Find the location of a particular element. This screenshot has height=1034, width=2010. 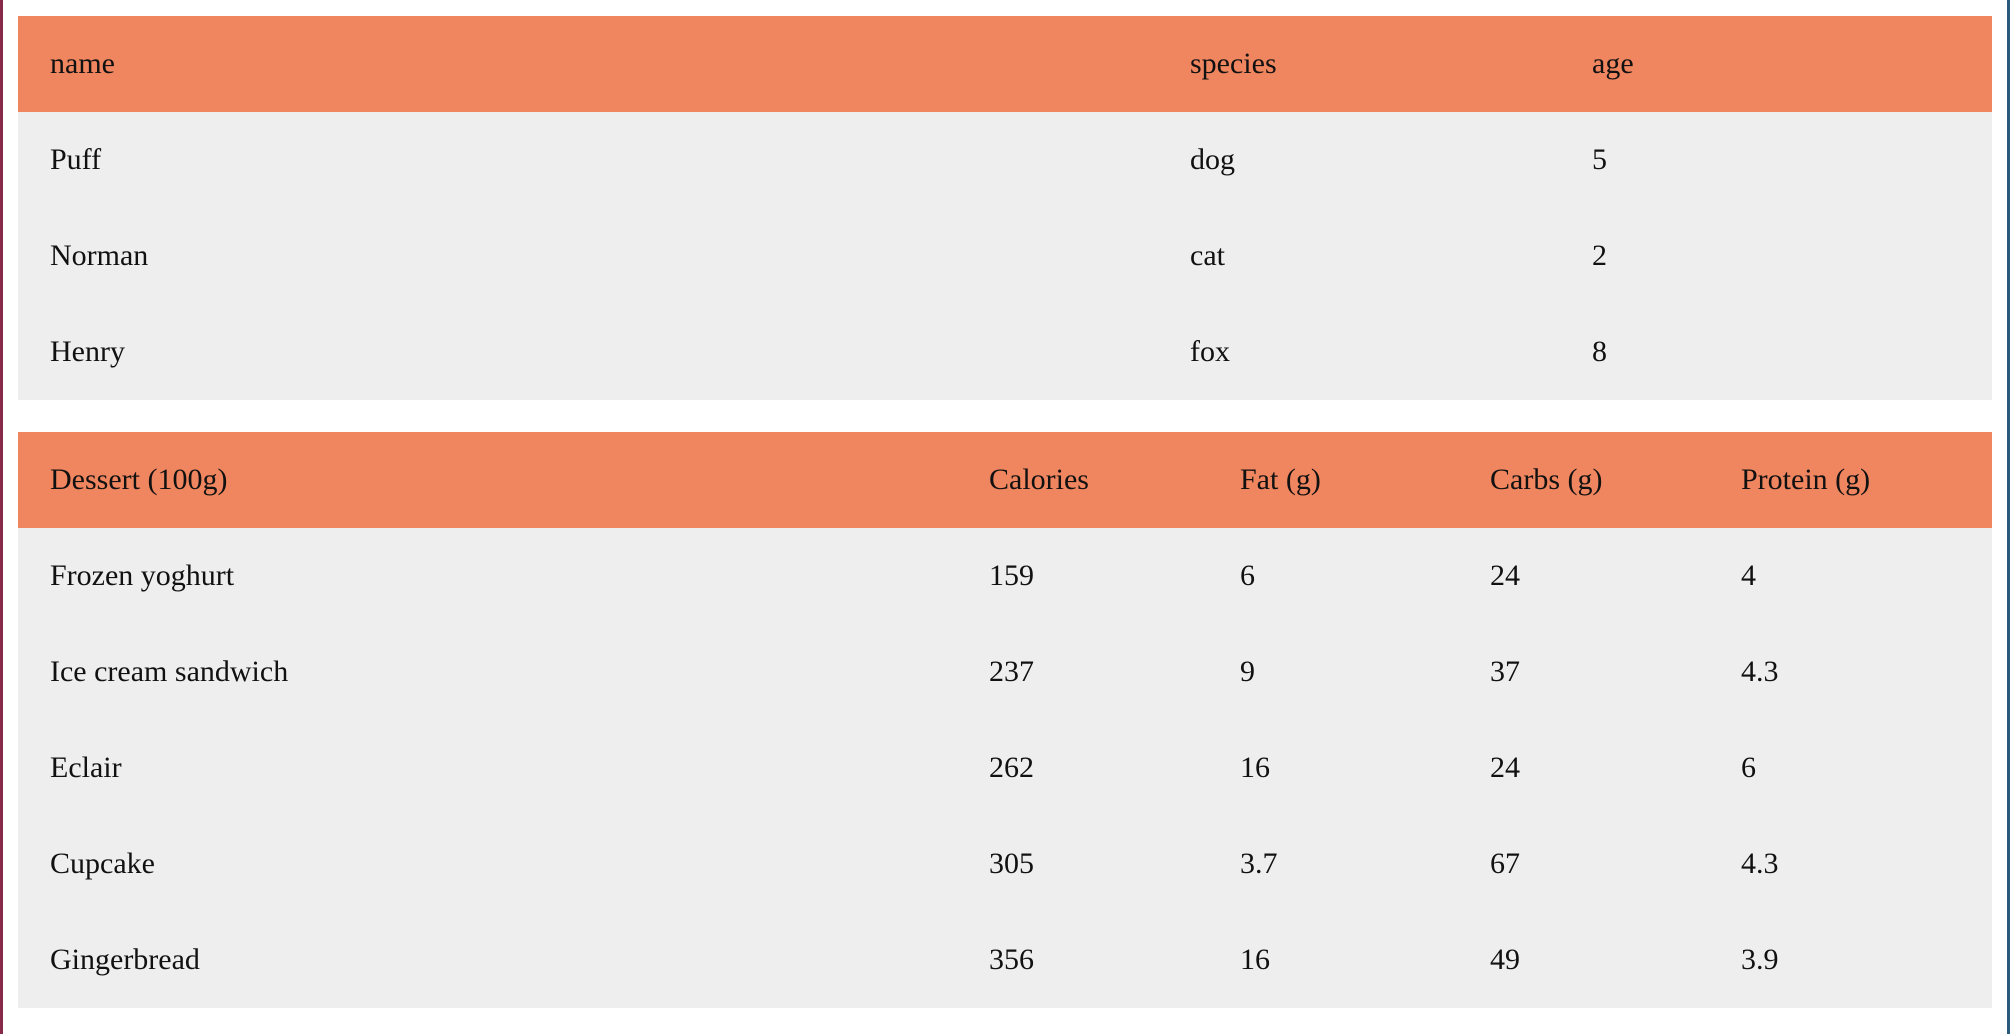

column-header-name: name is located at coordinates (82, 63).